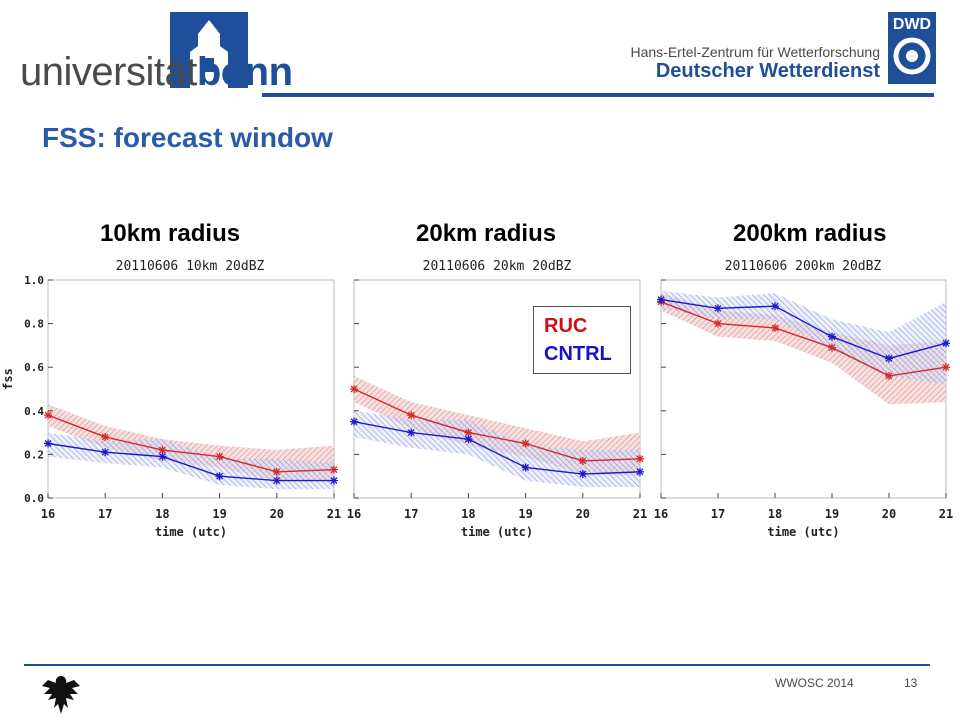 This screenshot has height=723, width=960. What do you see at coordinates (34, 280) in the screenshot?
I see `y-tick-label: 1.0` at bounding box center [34, 280].